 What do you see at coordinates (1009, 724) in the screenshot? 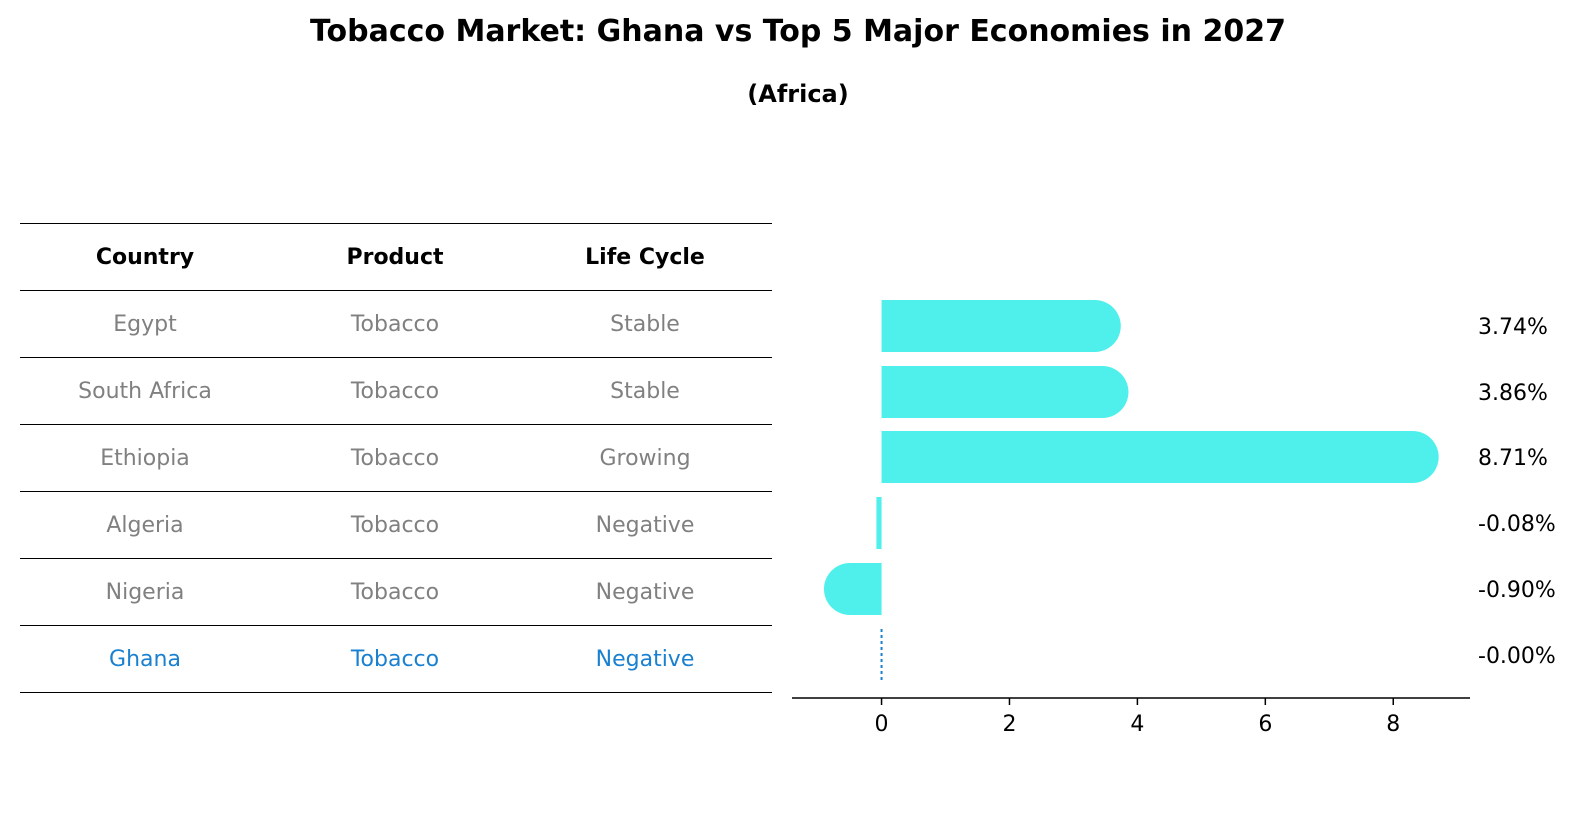
I see `x-tick-label: 2` at bounding box center [1009, 724].